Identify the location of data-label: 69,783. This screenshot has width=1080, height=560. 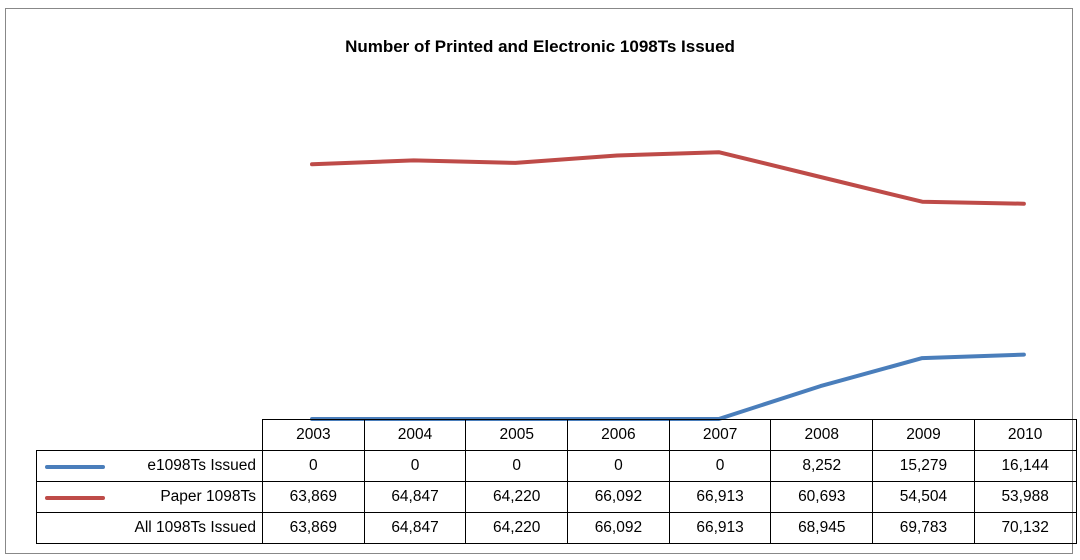
(923, 528).